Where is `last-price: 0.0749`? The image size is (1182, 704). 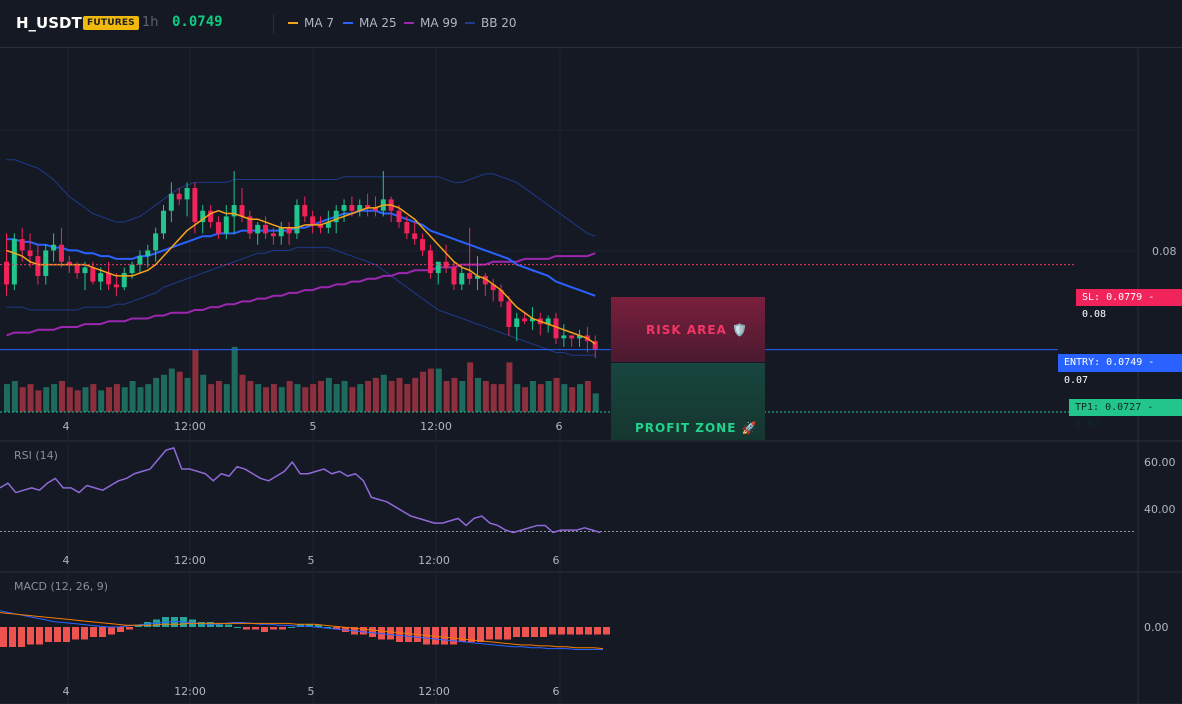
last-price: 0.0749 is located at coordinates (197, 22).